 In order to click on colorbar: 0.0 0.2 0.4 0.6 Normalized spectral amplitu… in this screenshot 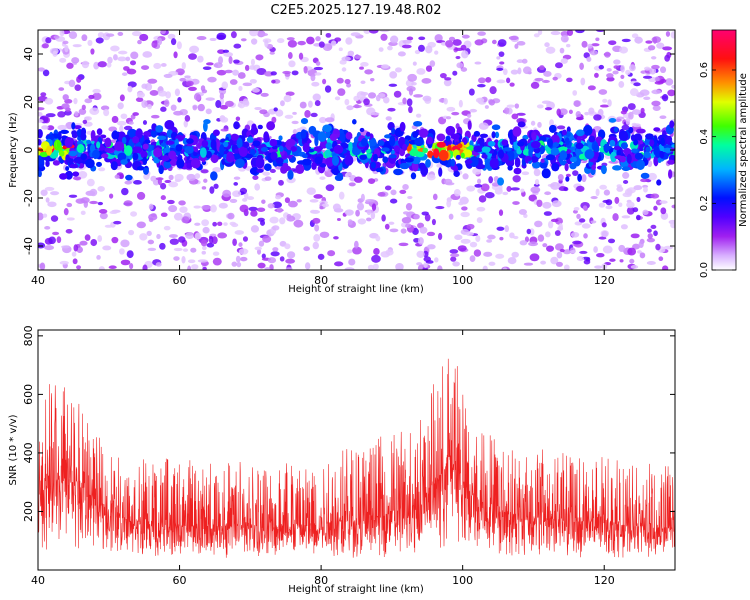, I will do `click(724, 153)`.